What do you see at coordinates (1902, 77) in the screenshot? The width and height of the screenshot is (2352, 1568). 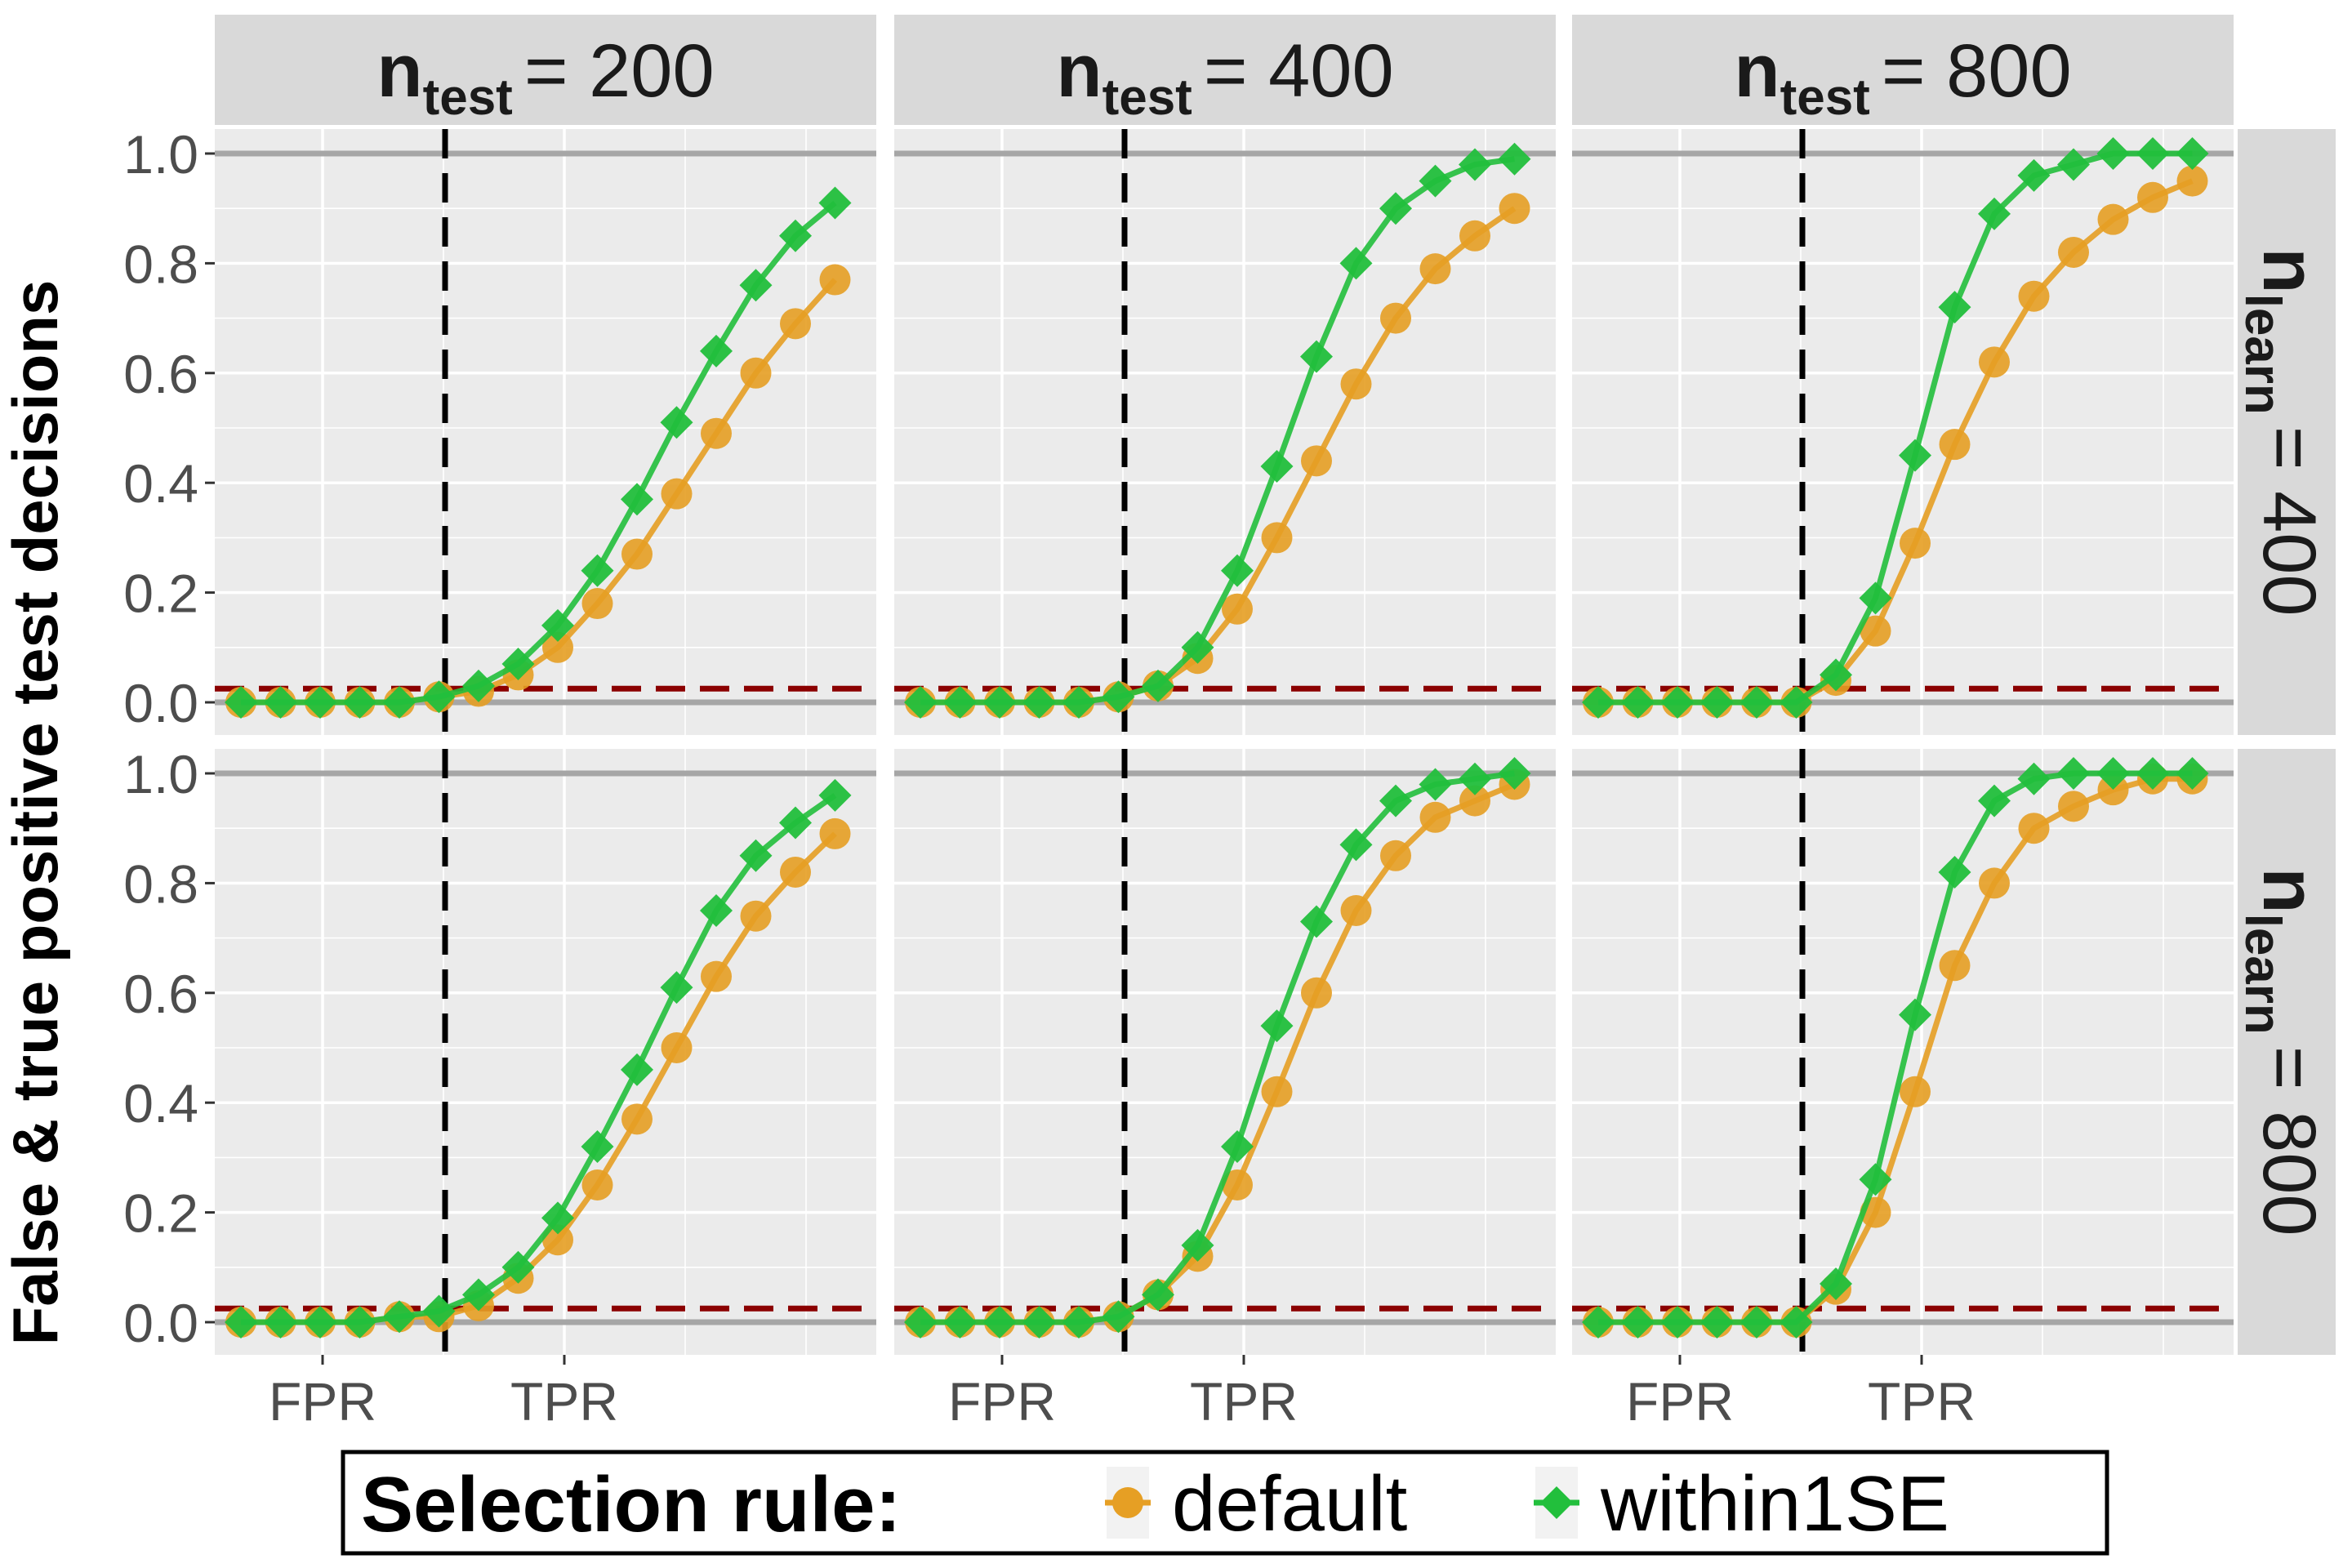 I see `col-strip-label: ntest = 800` at bounding box center [1902, 77].